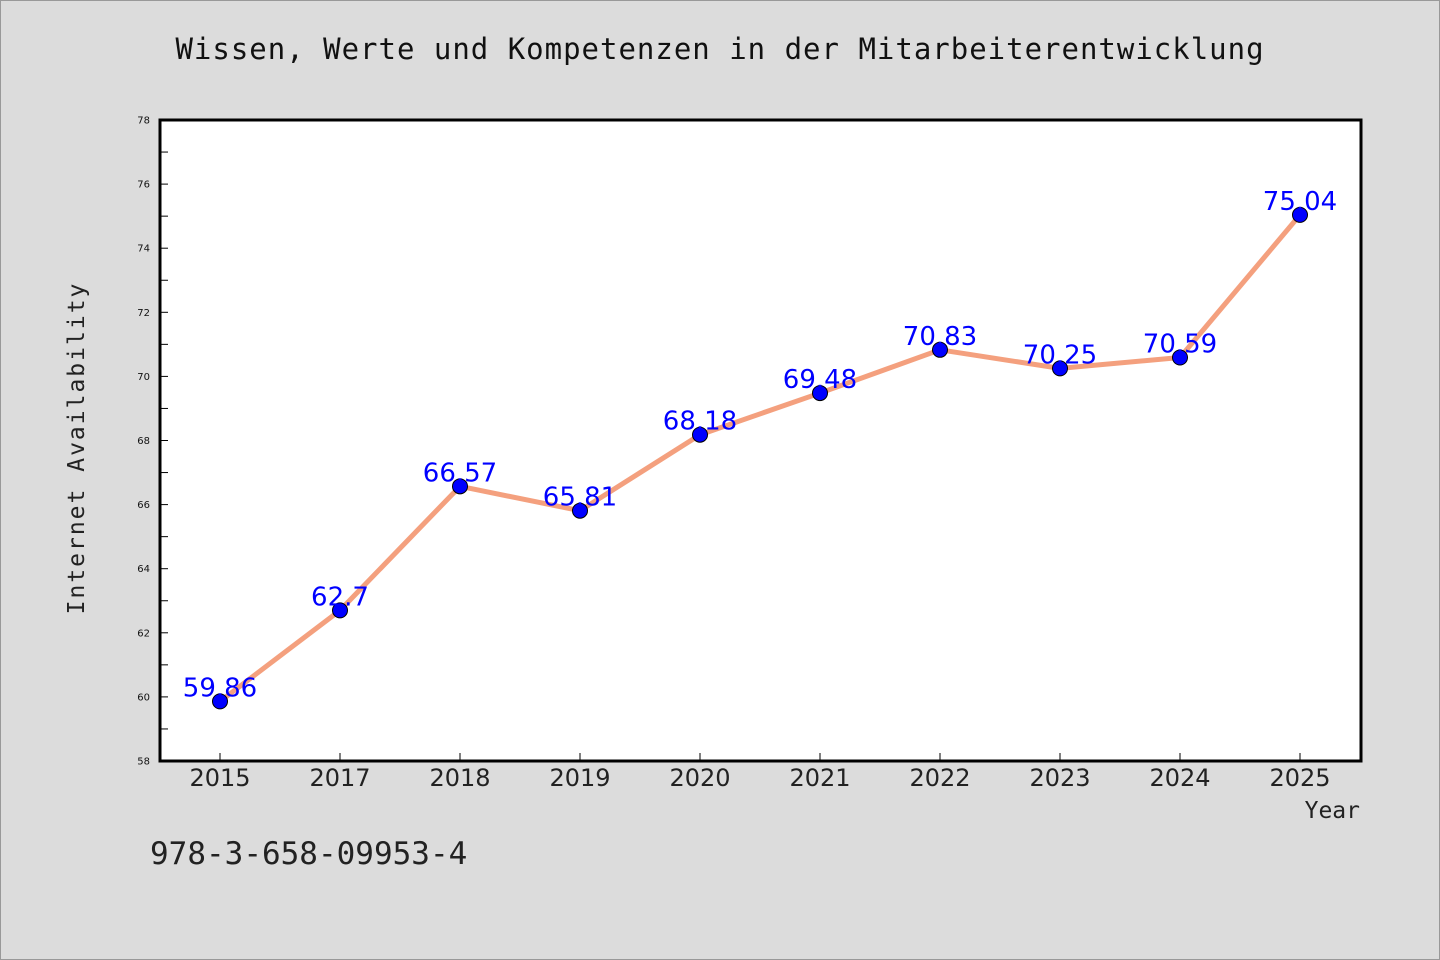 This screenshot has height=960, width=1440. What do you see at coordinates (143, 697) in the screenshot?
I see `y-tick-label: 60` at bounding box center [143, 697].